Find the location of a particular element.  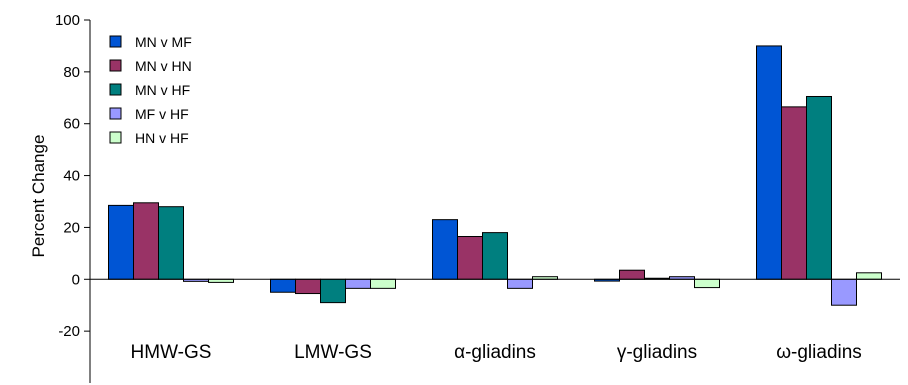

category-label: α-gliadins is located at coordinates (495, 352).